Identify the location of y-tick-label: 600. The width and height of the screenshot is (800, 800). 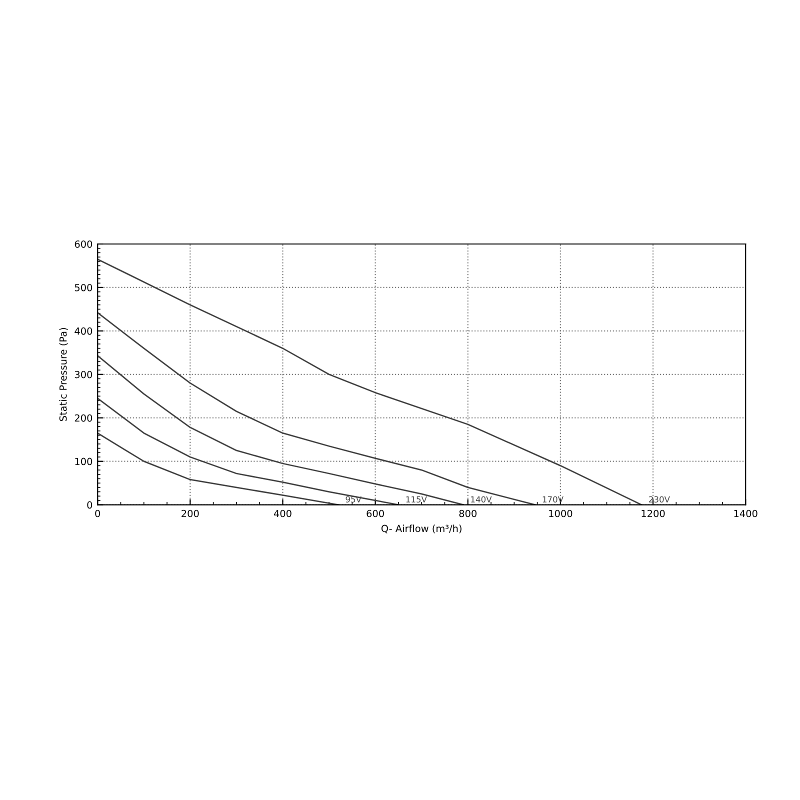
(83, 244).